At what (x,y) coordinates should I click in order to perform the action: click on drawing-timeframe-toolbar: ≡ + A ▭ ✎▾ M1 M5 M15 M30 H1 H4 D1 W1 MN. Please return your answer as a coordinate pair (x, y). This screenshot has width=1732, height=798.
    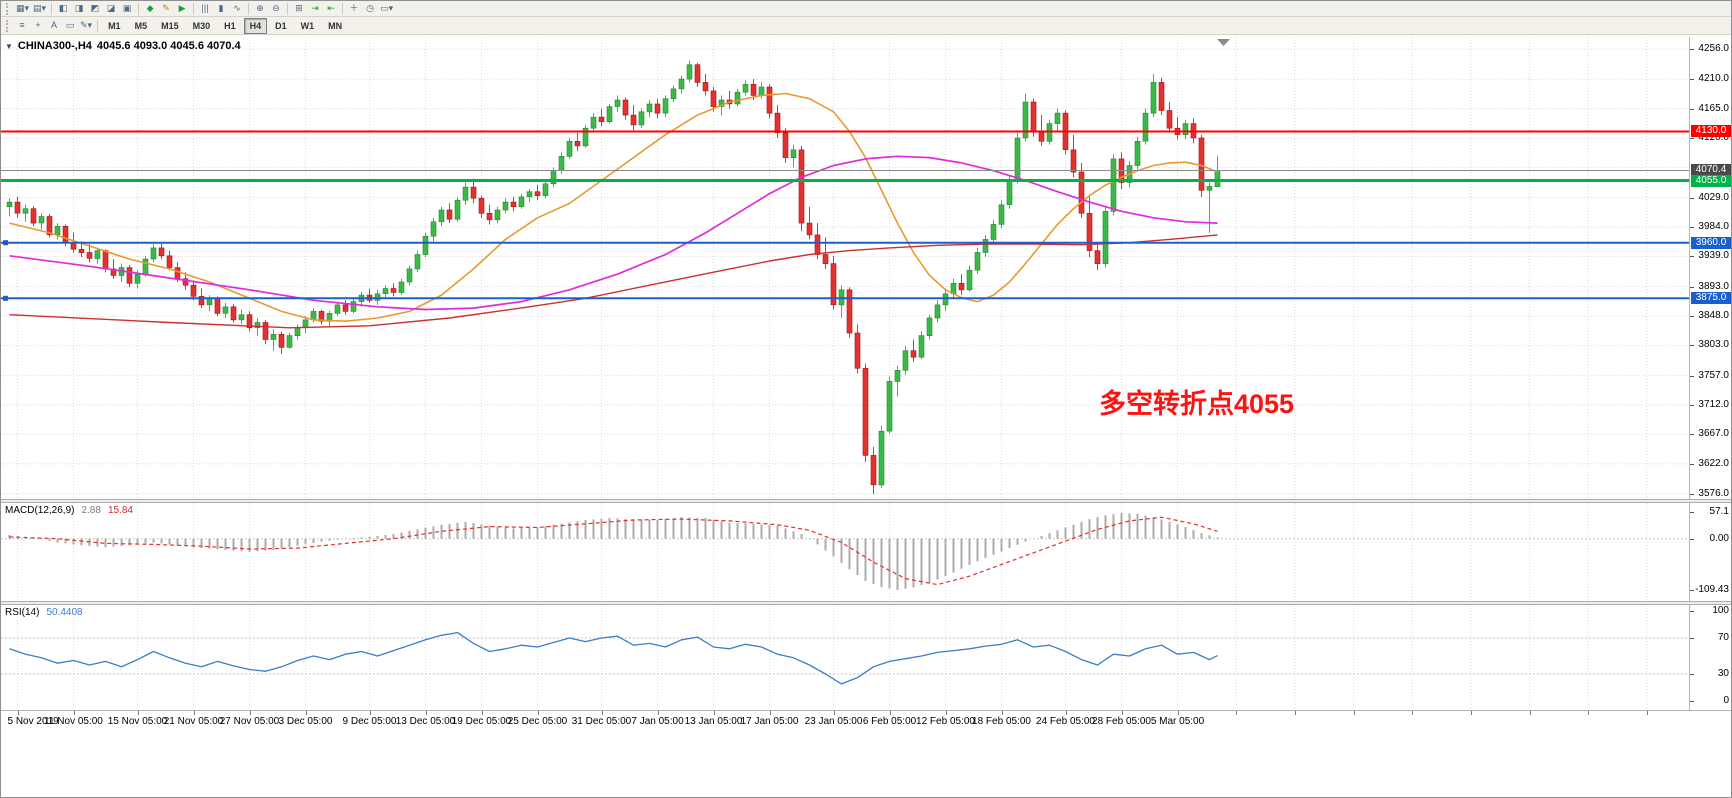
    Looking at the image, I should click on (866, 26).